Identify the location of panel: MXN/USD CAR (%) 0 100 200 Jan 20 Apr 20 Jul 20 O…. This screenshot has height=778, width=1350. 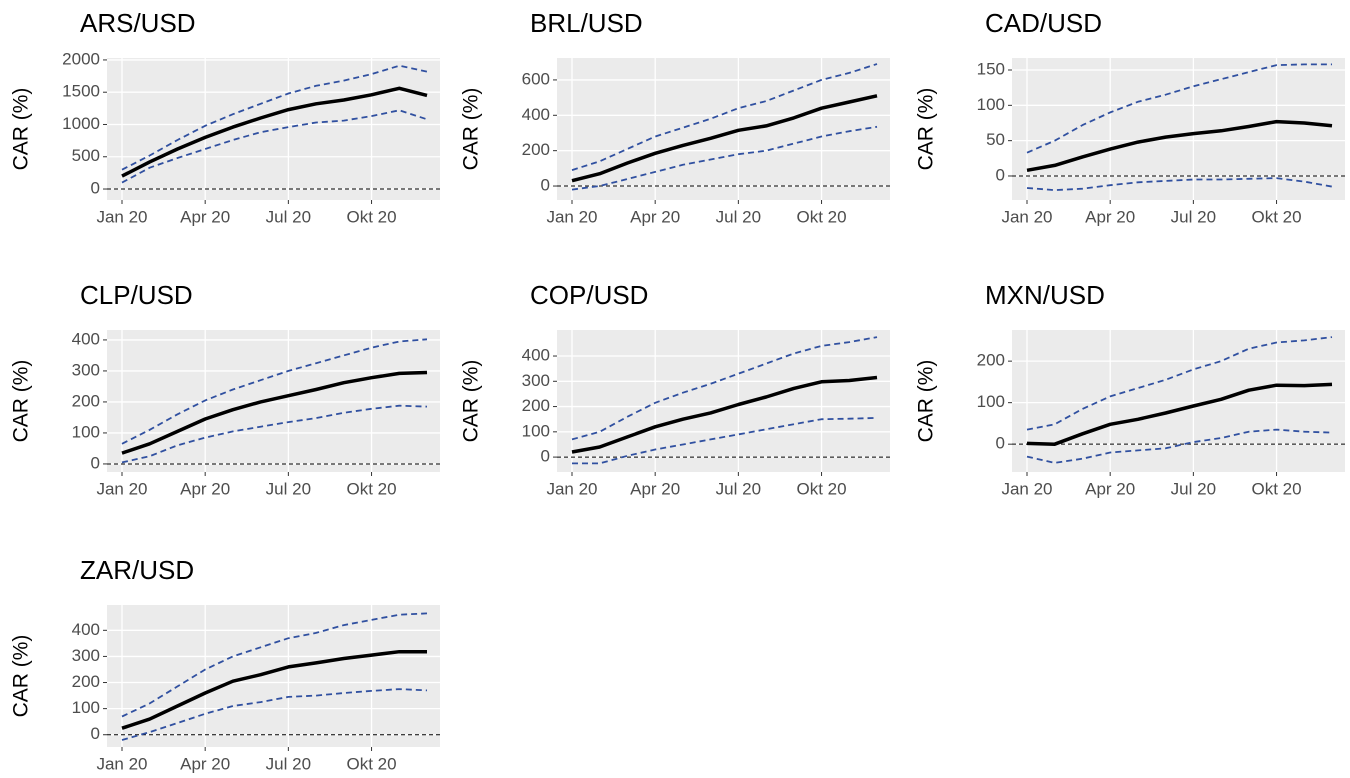
(1130, 389).